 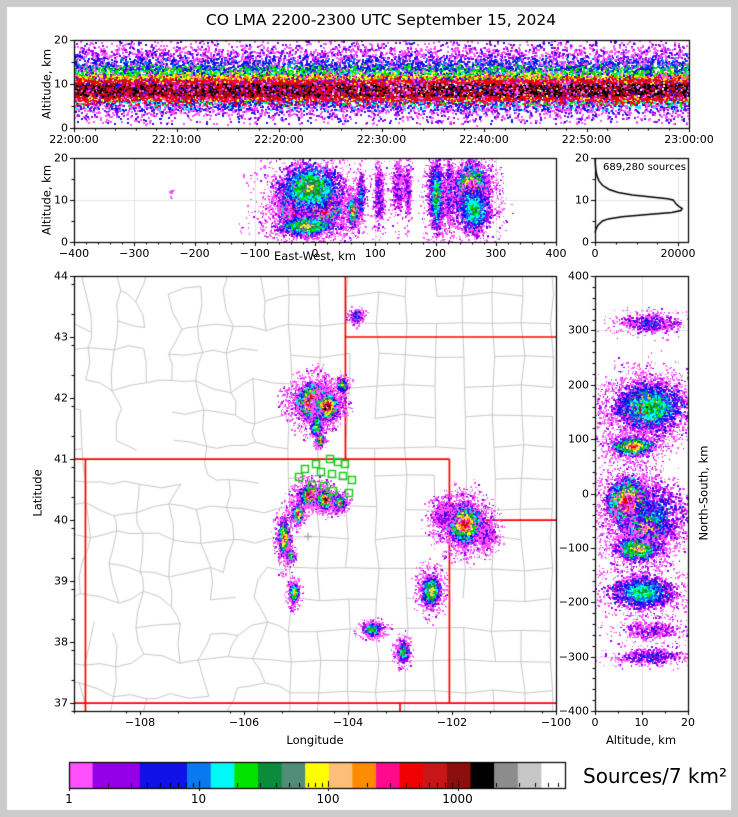 What do you see at coordinates (69, 799) in the screenshot?
I see `colorbar-tick-label: 1` at bounding box center [69, 799].